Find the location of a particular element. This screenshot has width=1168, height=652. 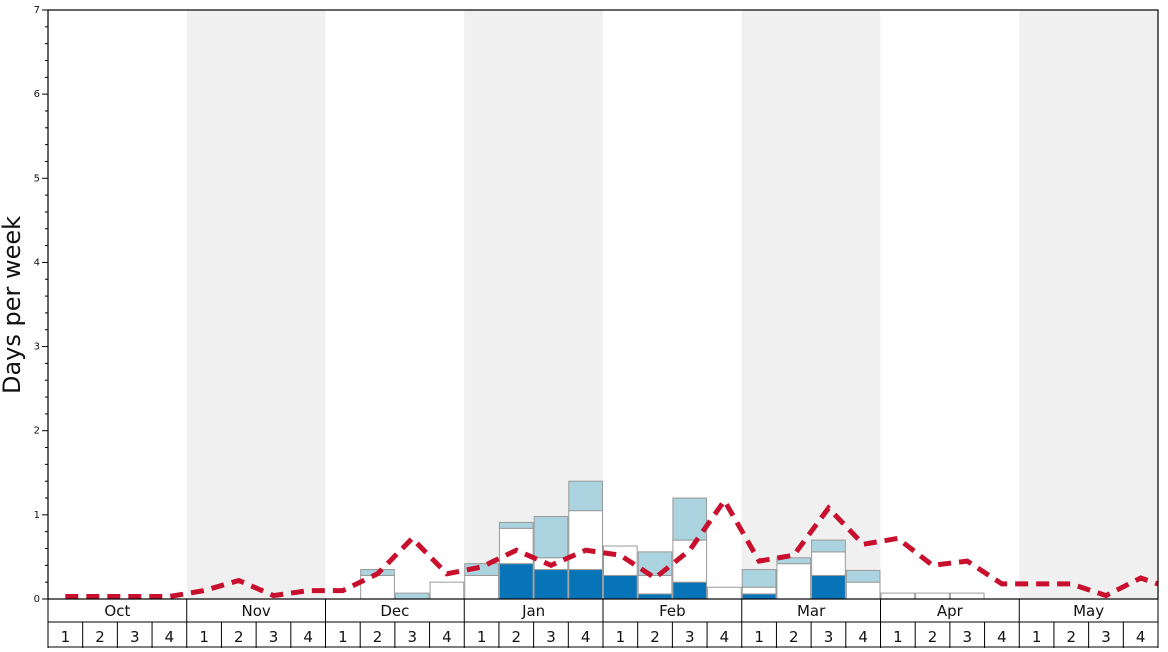

y-tick-label: 3 is located at coordinates (37, 347).